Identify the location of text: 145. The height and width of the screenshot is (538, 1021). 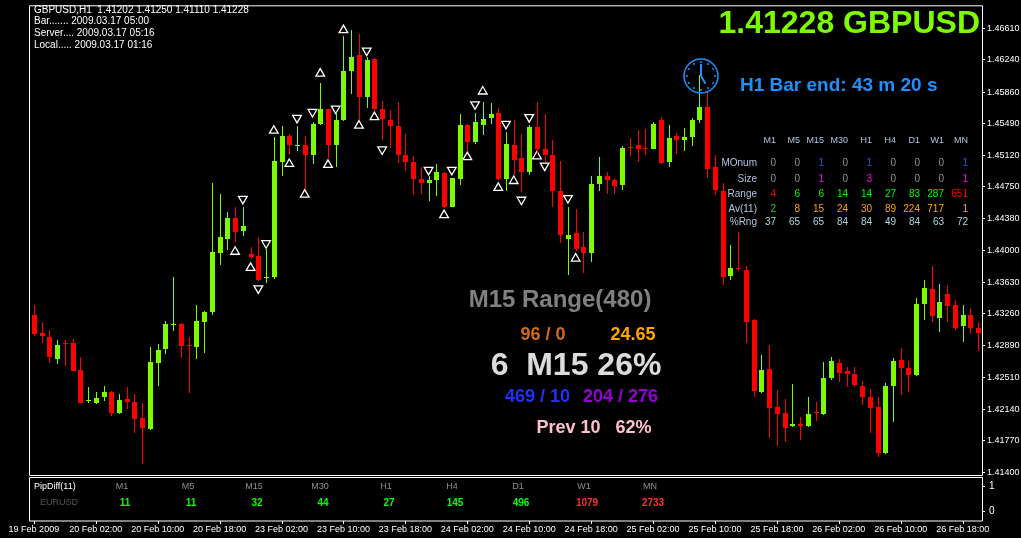
(455, 502).